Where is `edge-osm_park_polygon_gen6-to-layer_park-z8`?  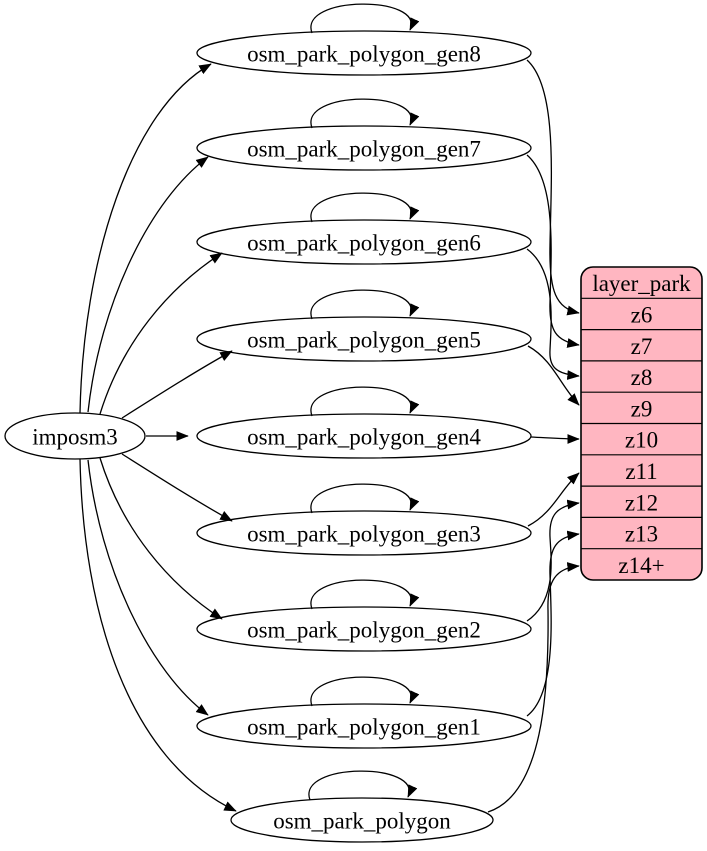
edge-osm_park_polygon_gen6-to-layer_park-z8 is located at coordinates (553, 314).